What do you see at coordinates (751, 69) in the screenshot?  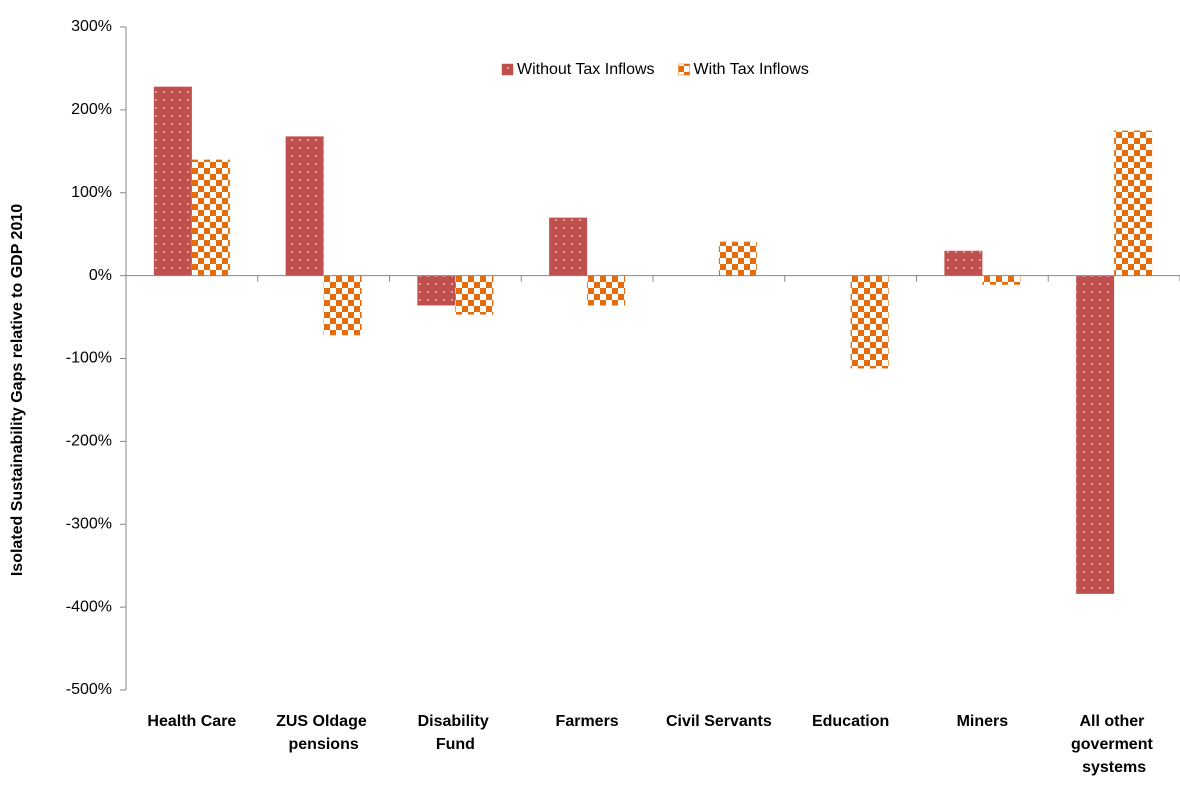 I see `legend-label: With Tax Inflows` at bounding box center [751, 69].